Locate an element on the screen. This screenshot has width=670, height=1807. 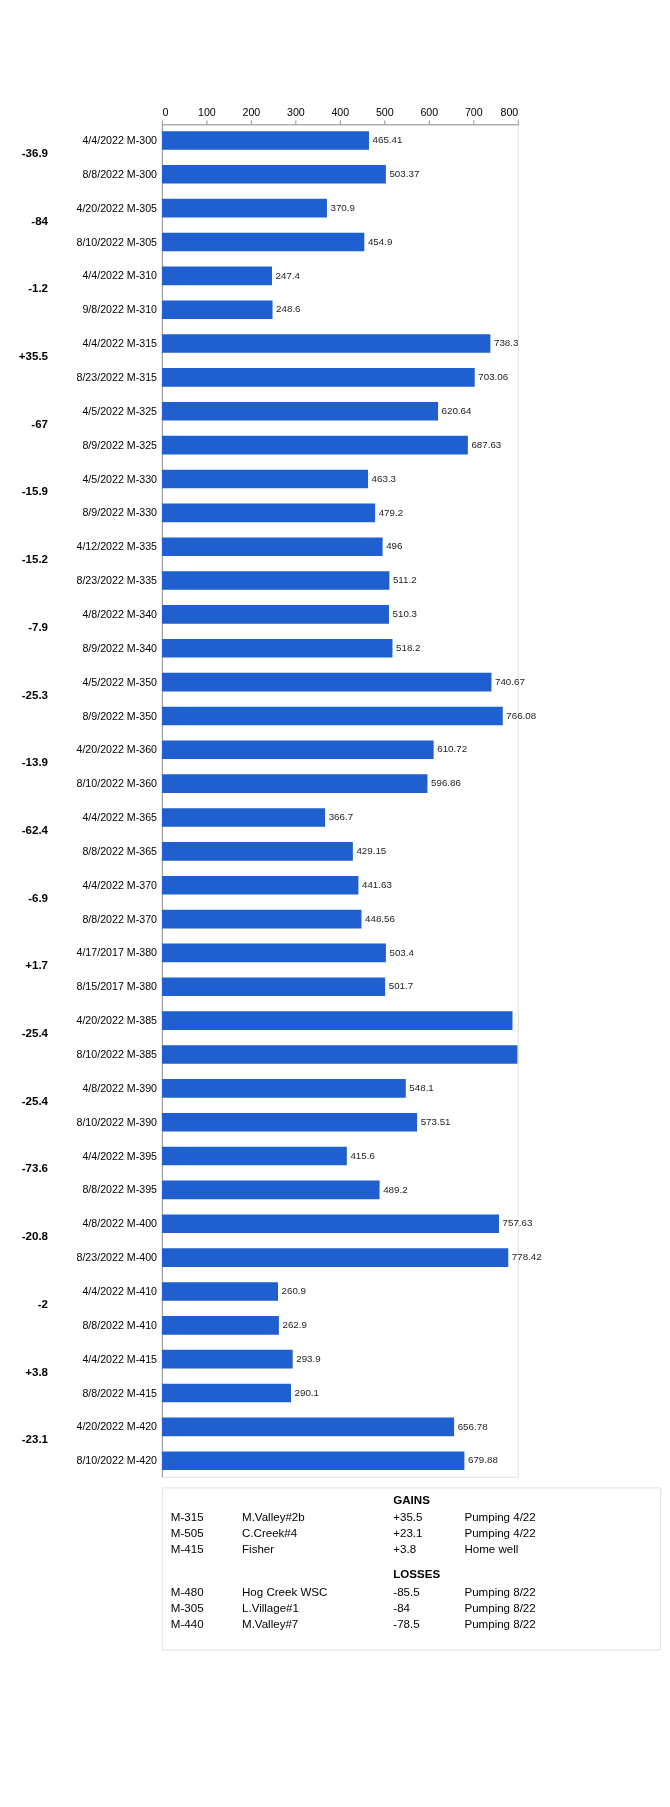
text: +1.7 is located at coordinates (37, 965).